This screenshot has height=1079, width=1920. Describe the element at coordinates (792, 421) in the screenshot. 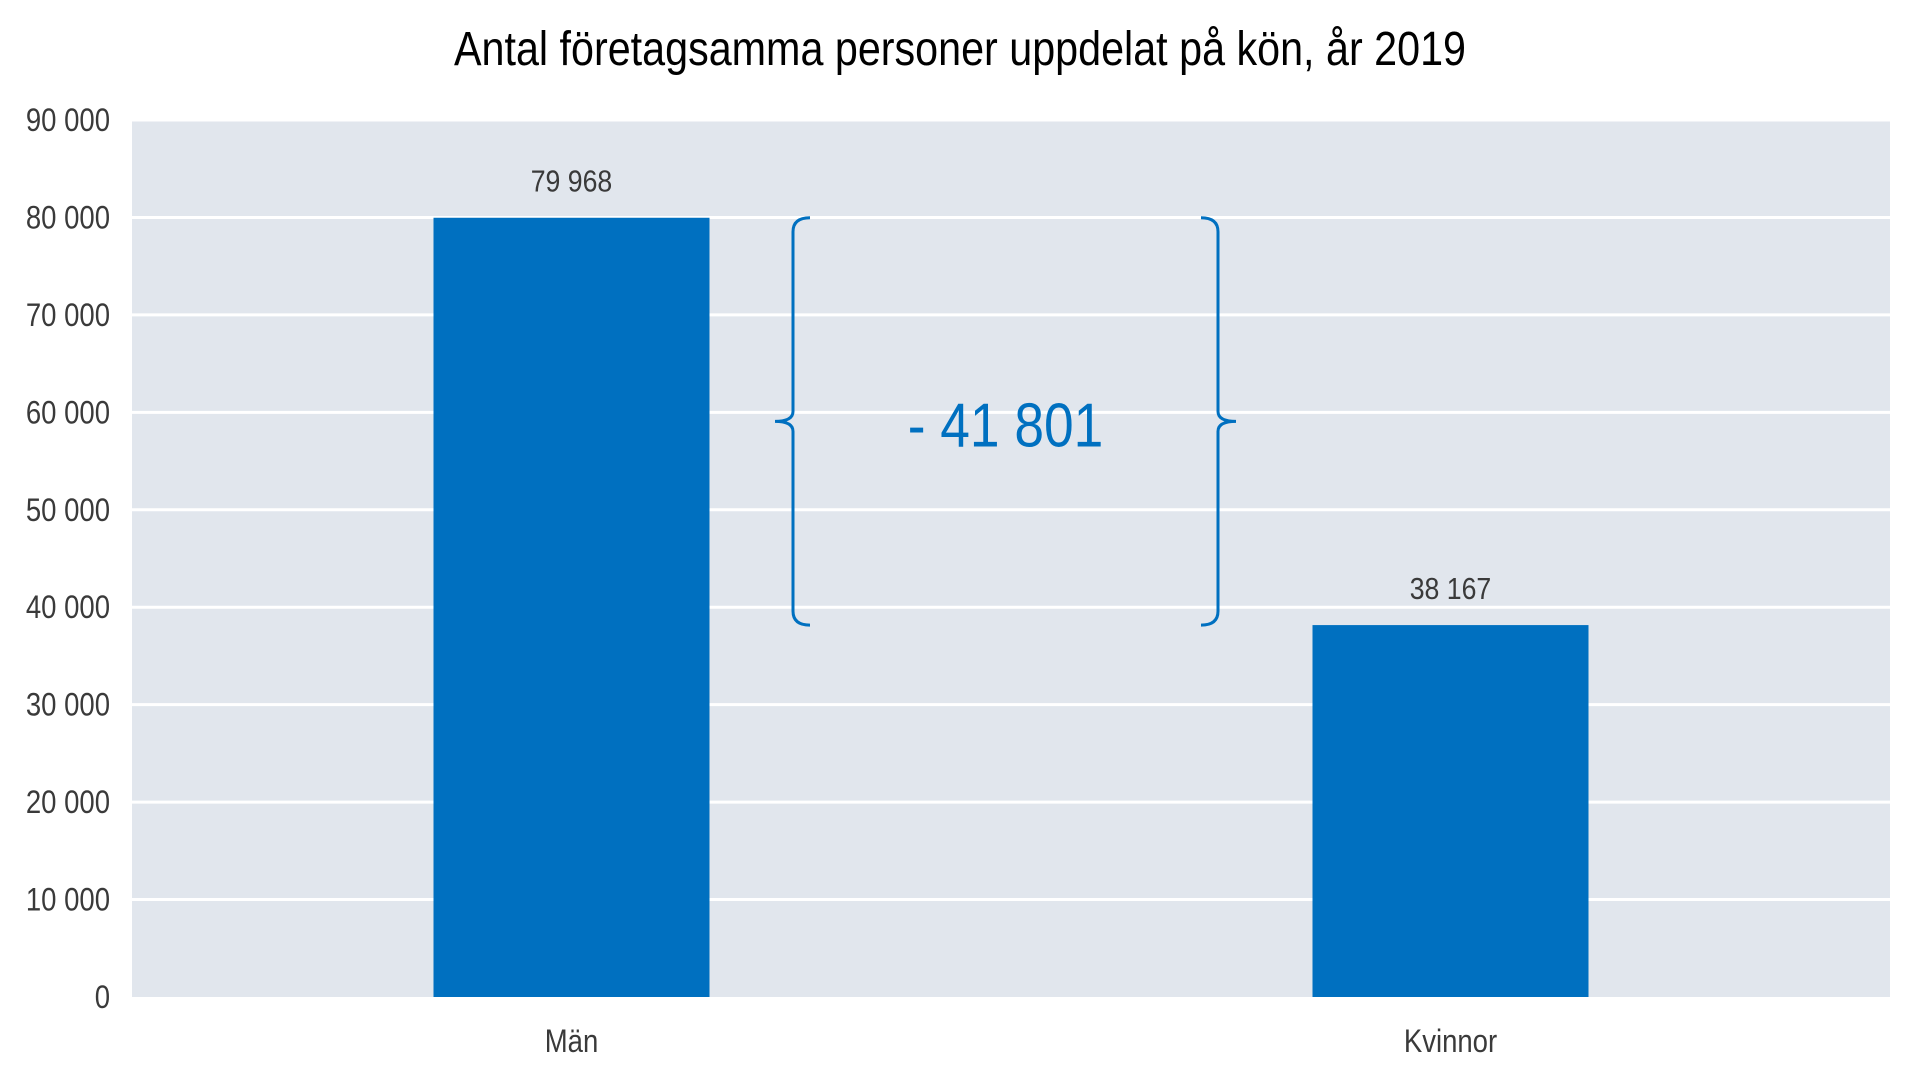

I see `left-brace` at that location.